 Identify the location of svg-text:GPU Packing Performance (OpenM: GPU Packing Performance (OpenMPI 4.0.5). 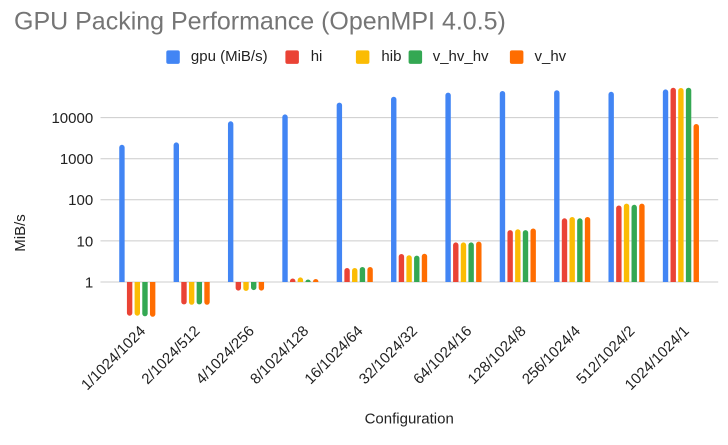
(260, 21).